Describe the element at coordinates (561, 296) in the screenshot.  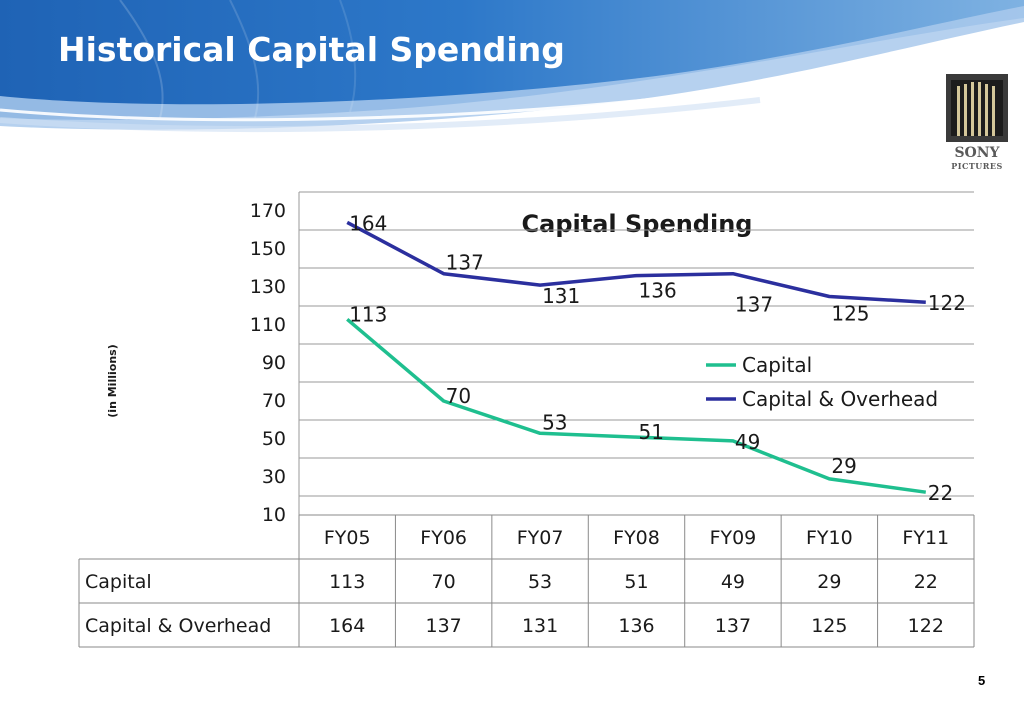
I see `capital-overhead-data-label: 131` at that location.